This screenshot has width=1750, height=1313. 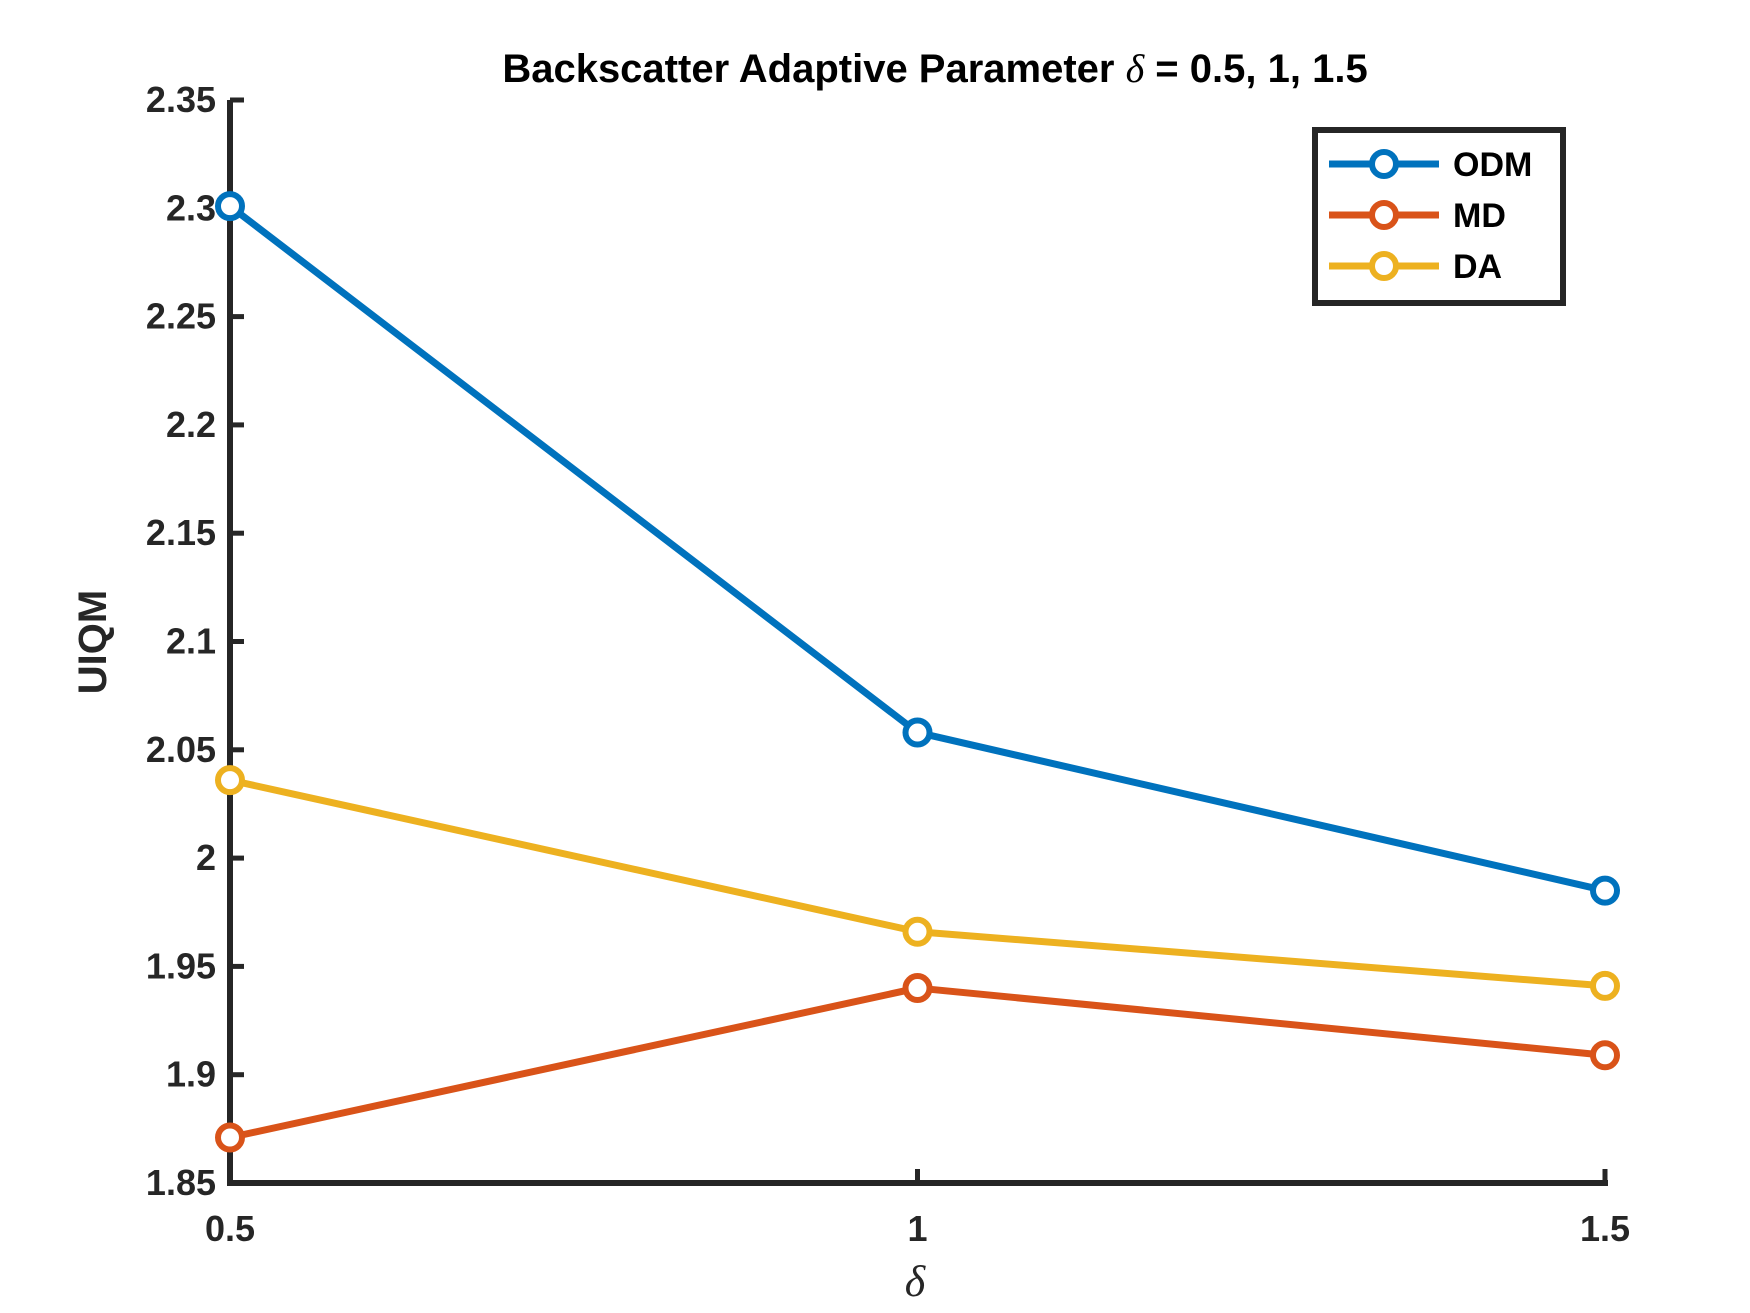 What do you see at coordinates (1439, 216) in the screenshot?
I see `legend: ODM MD DA` at bounding box center [1439, 216].